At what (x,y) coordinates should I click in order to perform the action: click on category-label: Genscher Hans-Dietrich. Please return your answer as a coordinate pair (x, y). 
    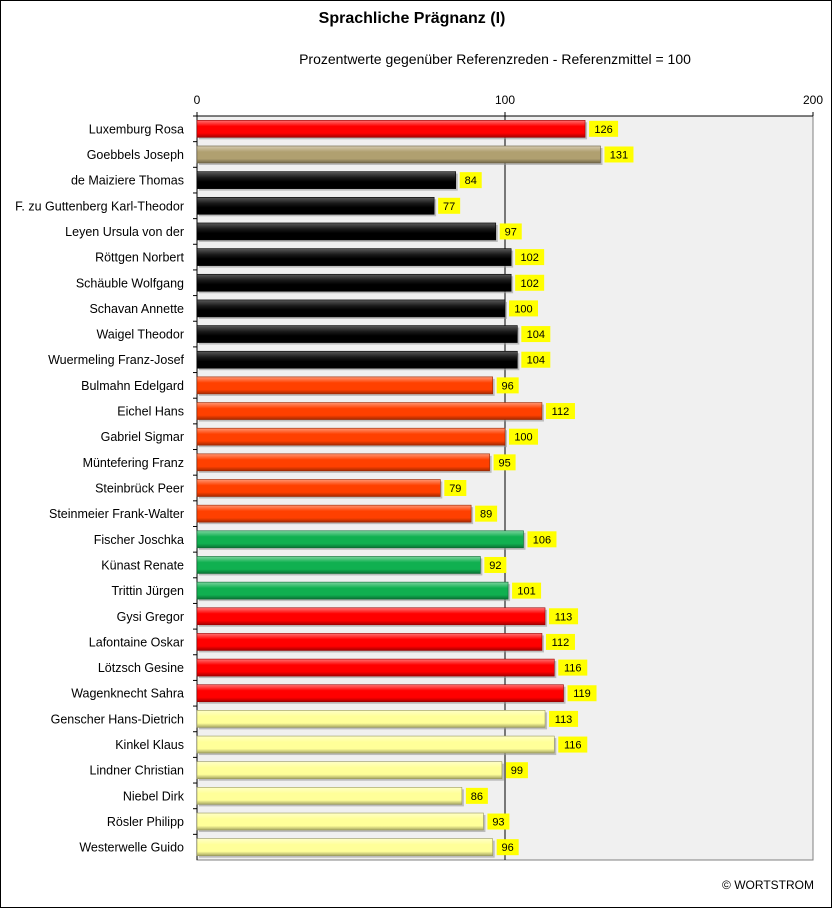
    Looking at the image, I should click on (117, 719).